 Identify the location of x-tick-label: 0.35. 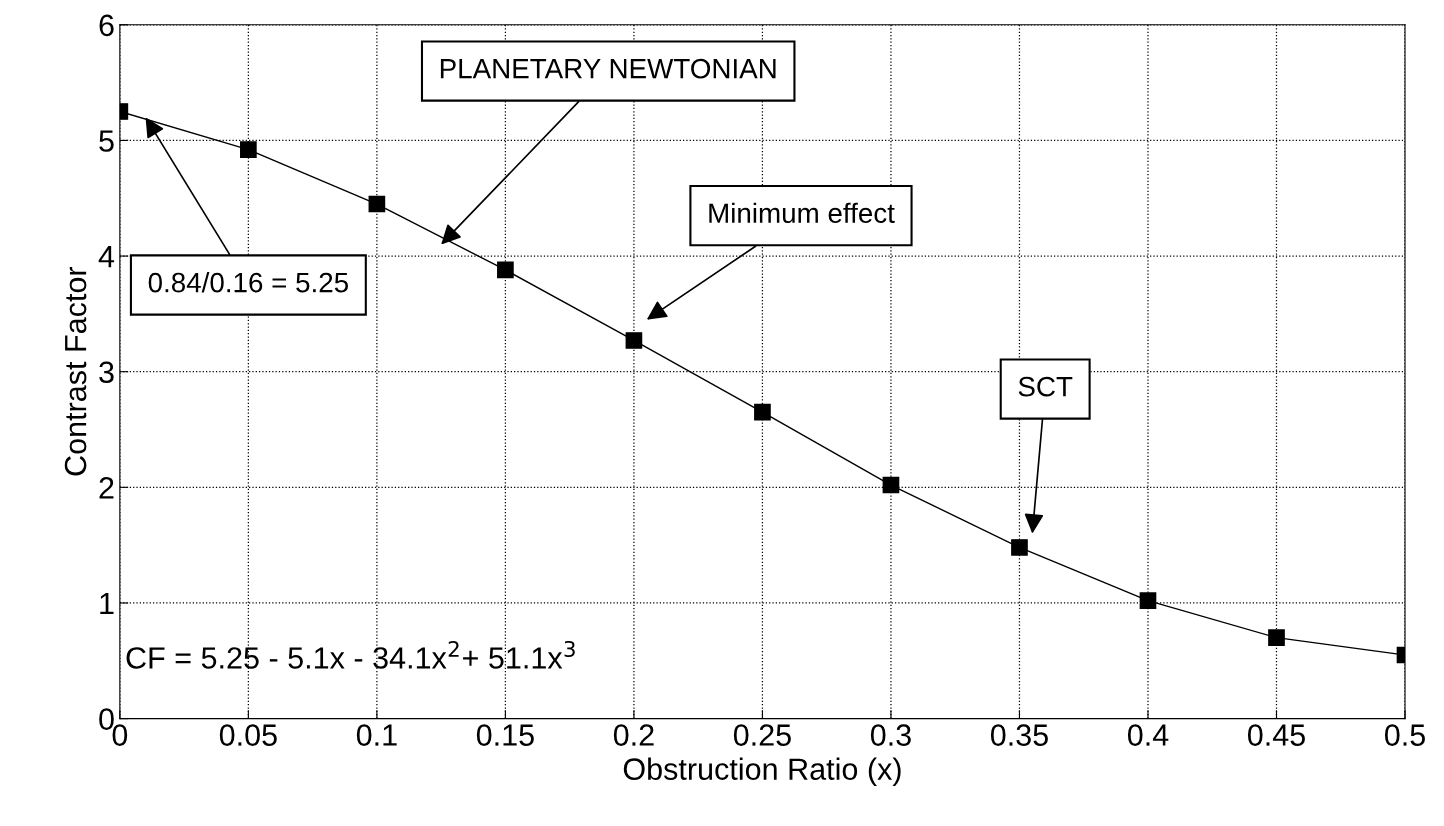
(1019, 735).